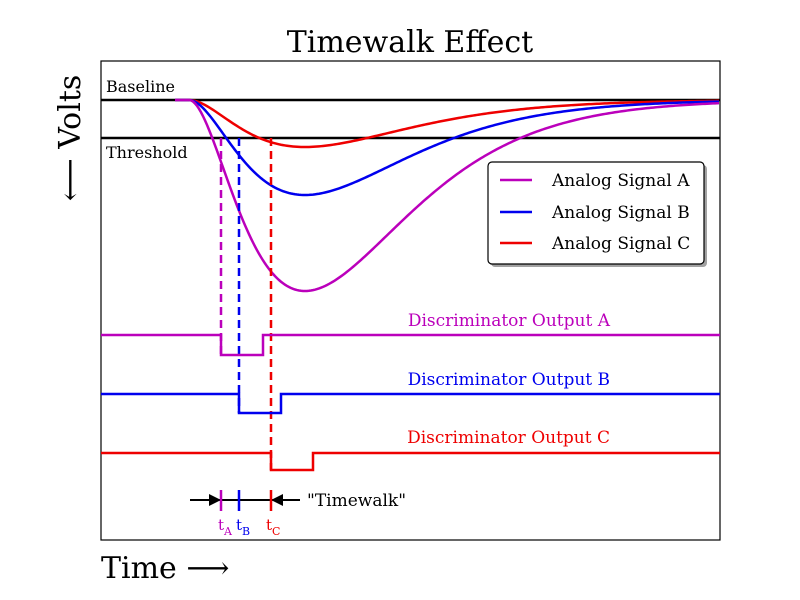 The height and width of the screenshot is (600, 800). What do you see at coordinates (243, 527) in the screenshot?
I see `tick-label-b: tB` at bounding box center [243, 527].